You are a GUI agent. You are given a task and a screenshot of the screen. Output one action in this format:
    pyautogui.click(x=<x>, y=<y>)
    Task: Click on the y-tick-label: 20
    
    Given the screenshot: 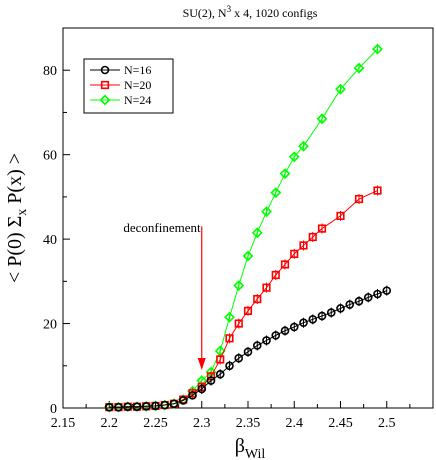 What is the action you would take?
    pyautogui.click(x=50, y=325)
    